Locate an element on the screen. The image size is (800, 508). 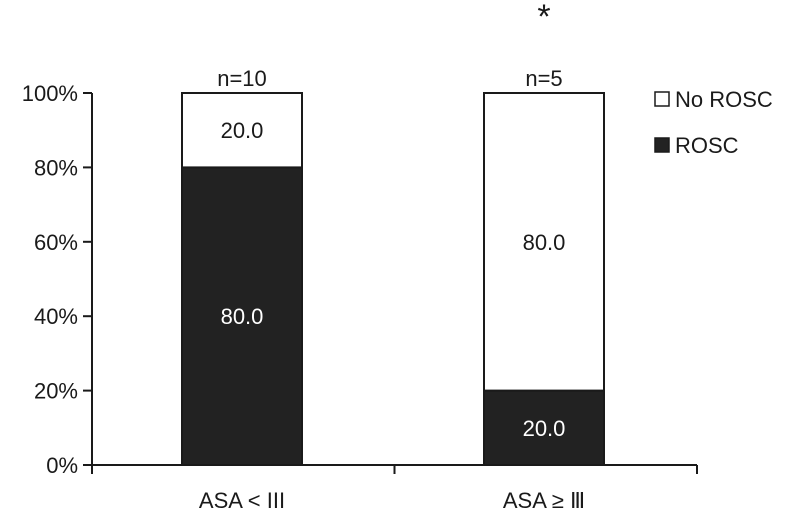
legend-label: ROSC is located at coordinates (707, 145).